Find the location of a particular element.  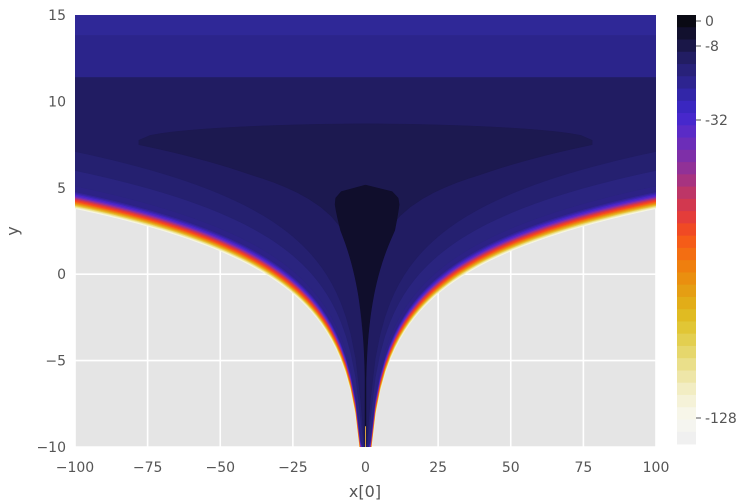

x-axis-ticks: −100 −75 −50 −25 0 25 50 75 100 is located at coordinates (363, 468).